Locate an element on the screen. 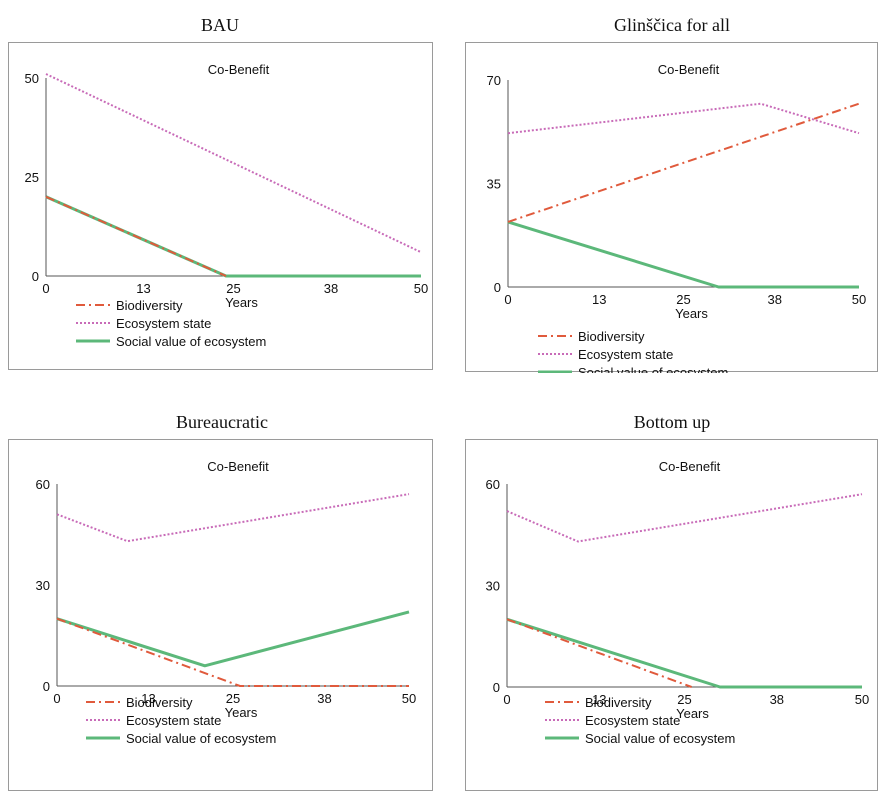  y-tick-label: 50 is located at coordinates (32, 78).